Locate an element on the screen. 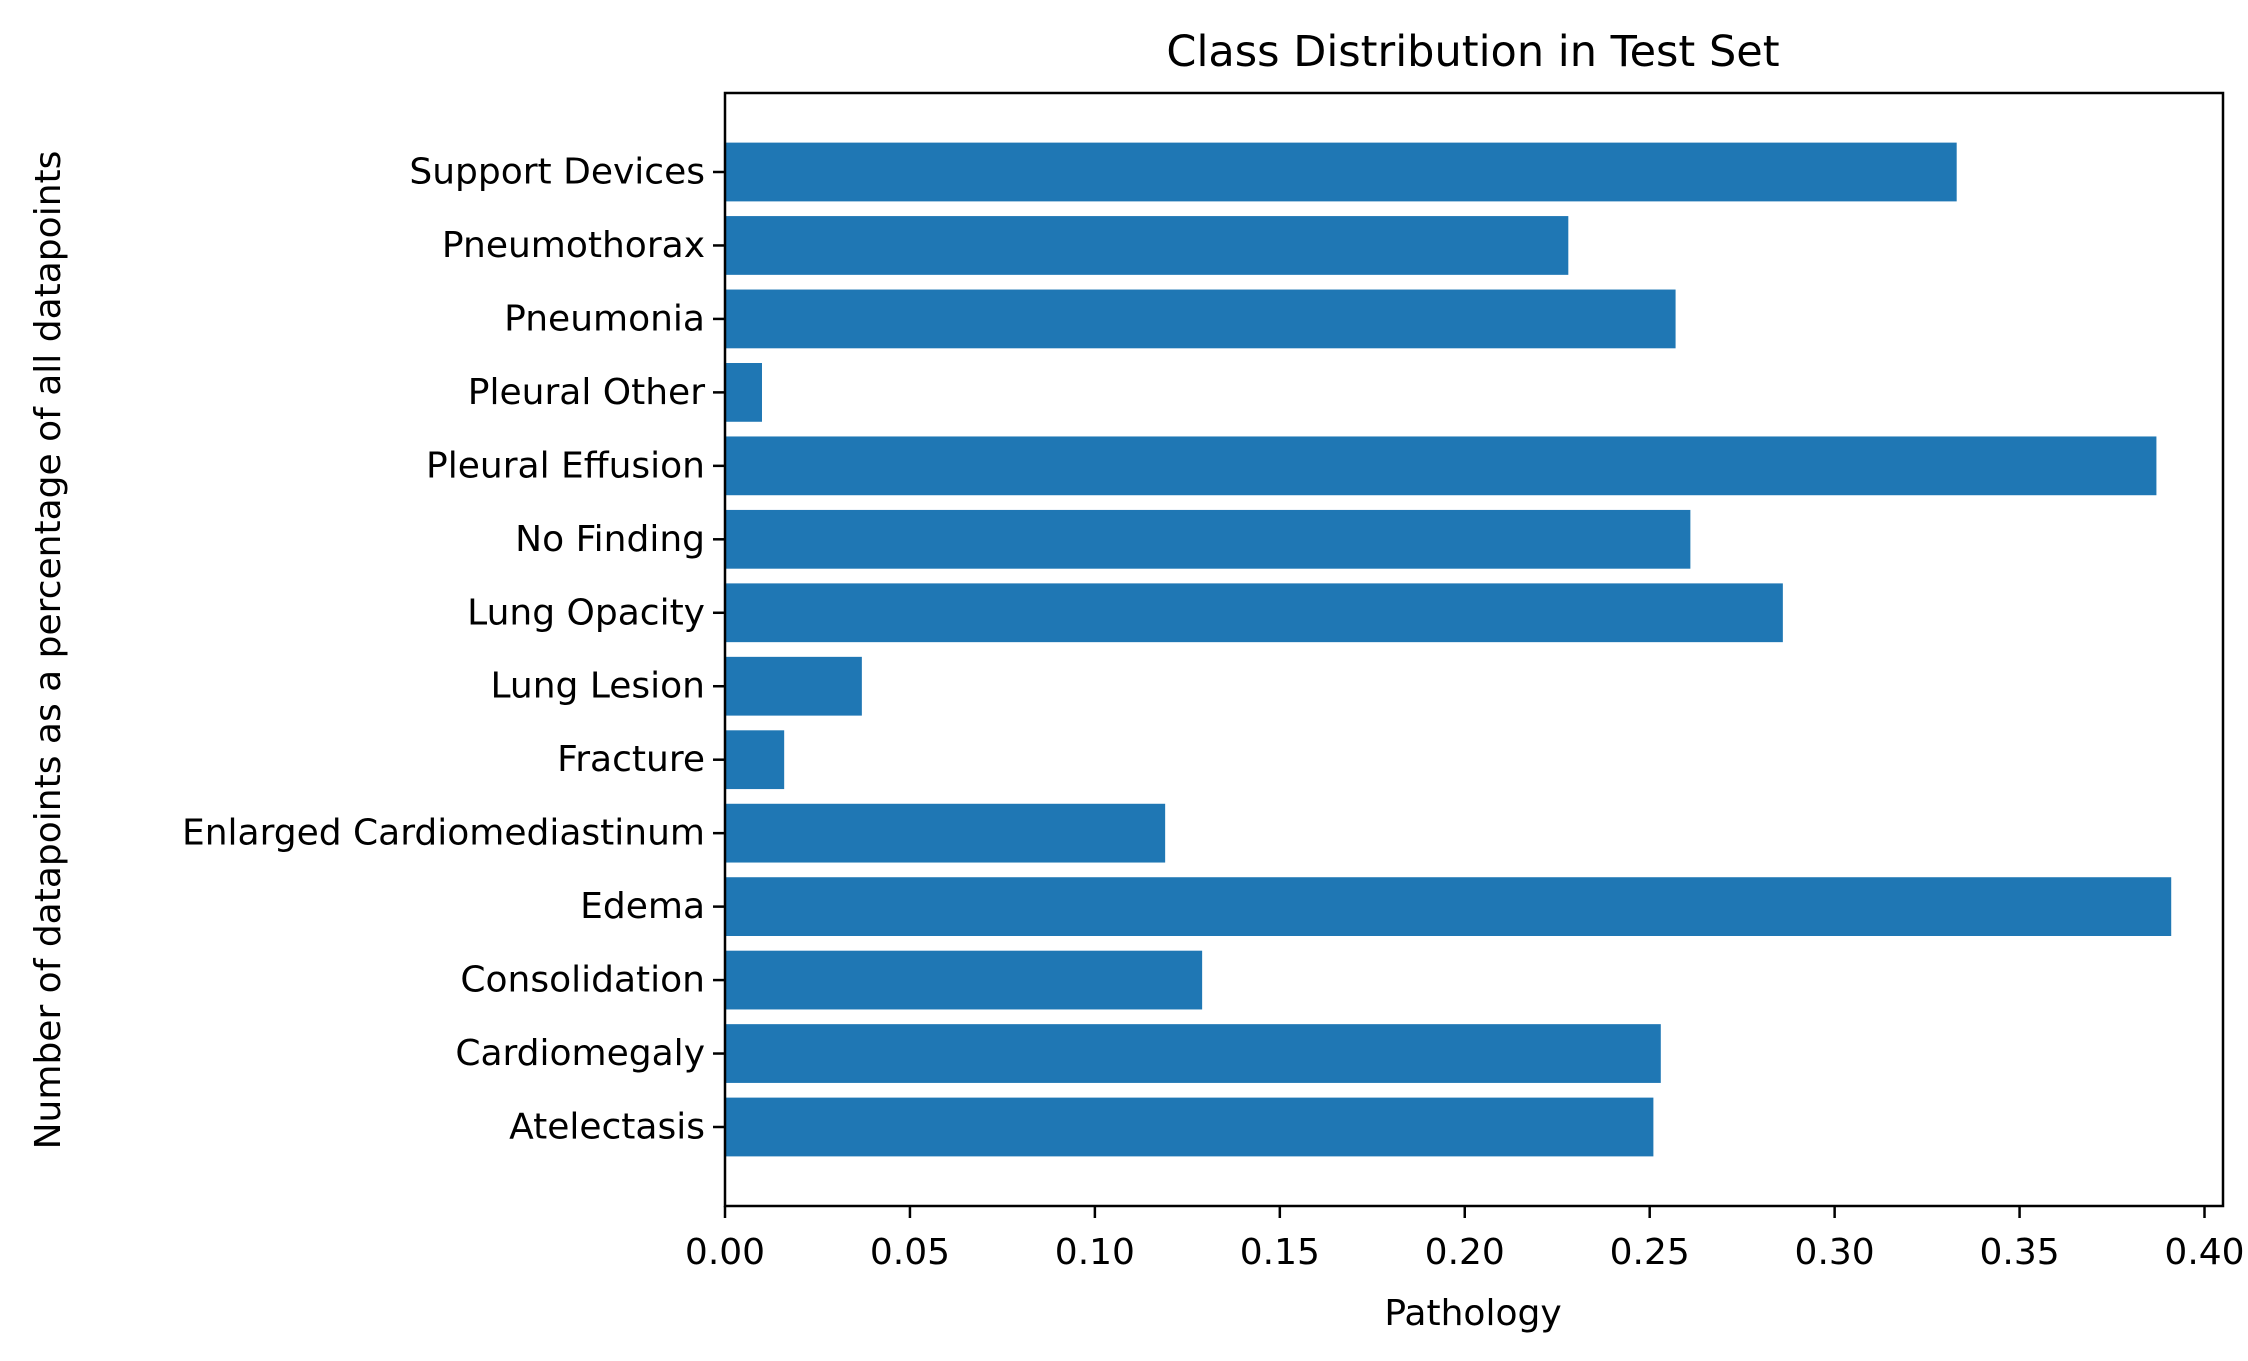 Image resolution: width=2248 pixels, height=1361 pixels. y-tick-label-no-finding: No Finding is located at coordinates (610, 539).